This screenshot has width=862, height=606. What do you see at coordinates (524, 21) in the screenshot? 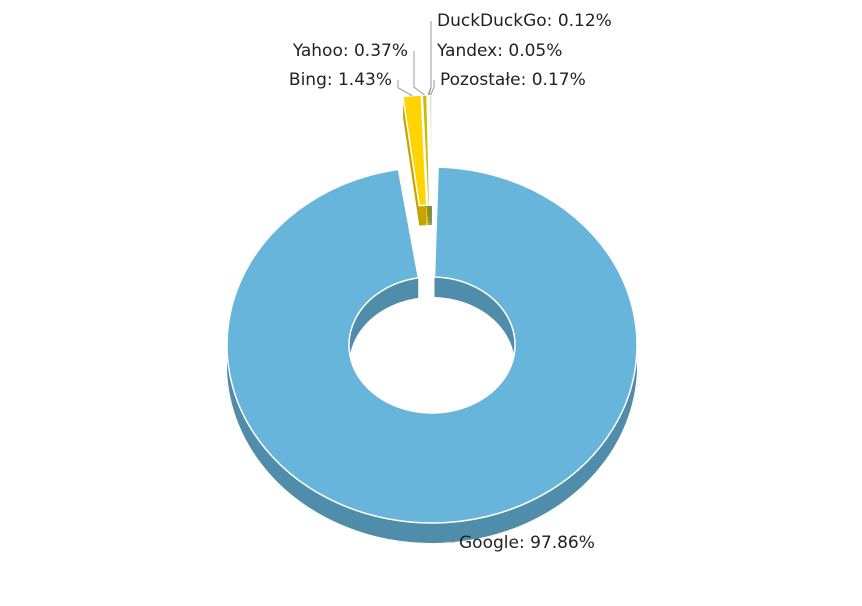
I see `data-label: DuckDuckGo: 0.12%` at bounding box center [524, 21].